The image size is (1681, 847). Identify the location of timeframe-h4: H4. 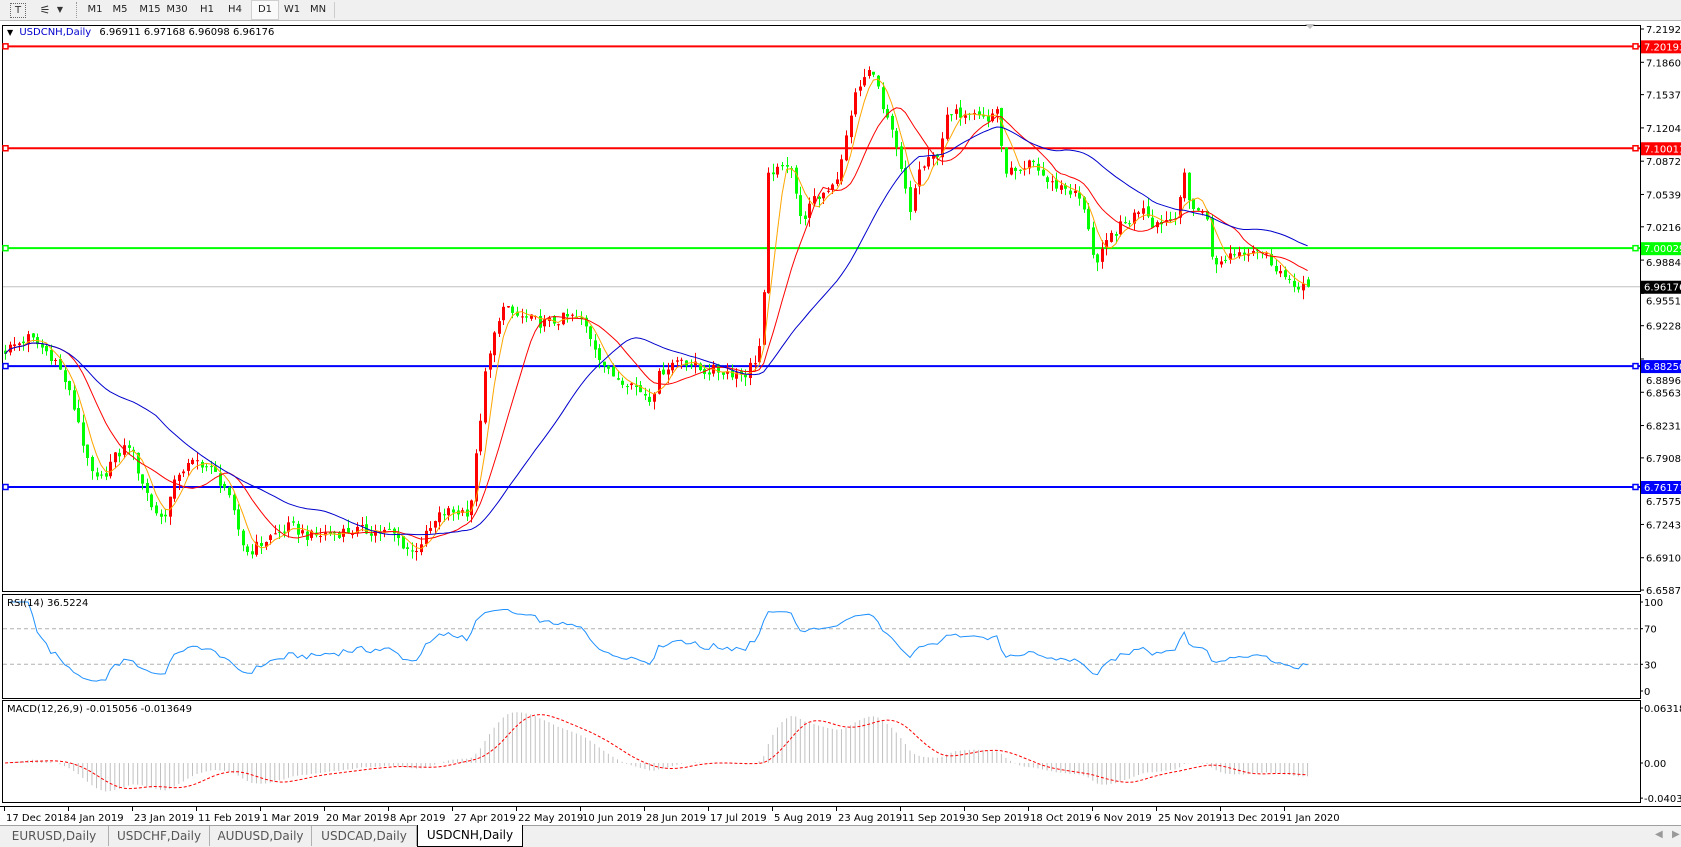
(235, 9).